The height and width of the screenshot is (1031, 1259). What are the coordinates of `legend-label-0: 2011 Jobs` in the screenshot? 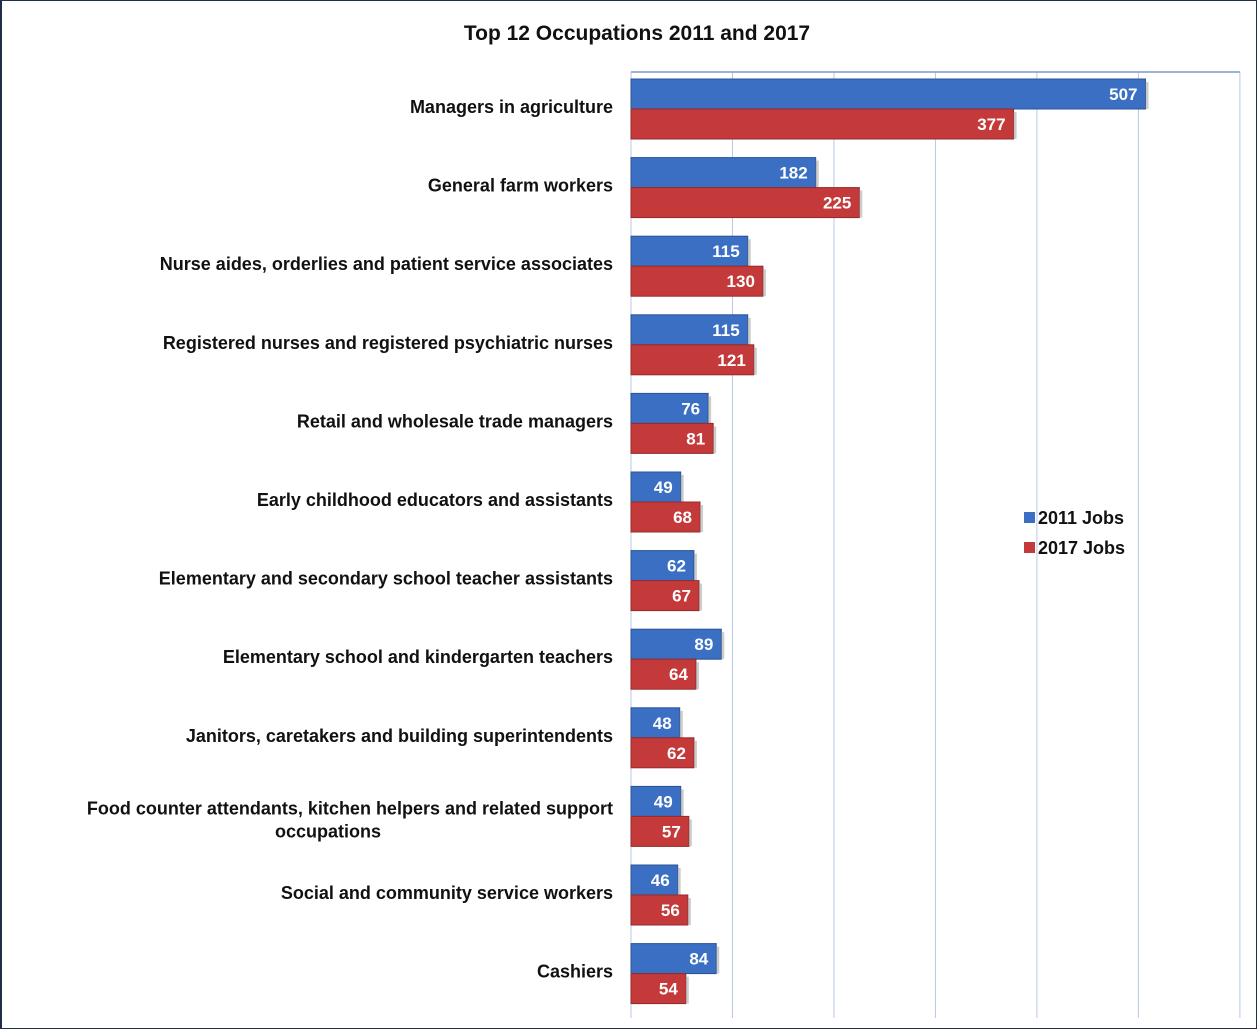 It's located at (1081, 518).